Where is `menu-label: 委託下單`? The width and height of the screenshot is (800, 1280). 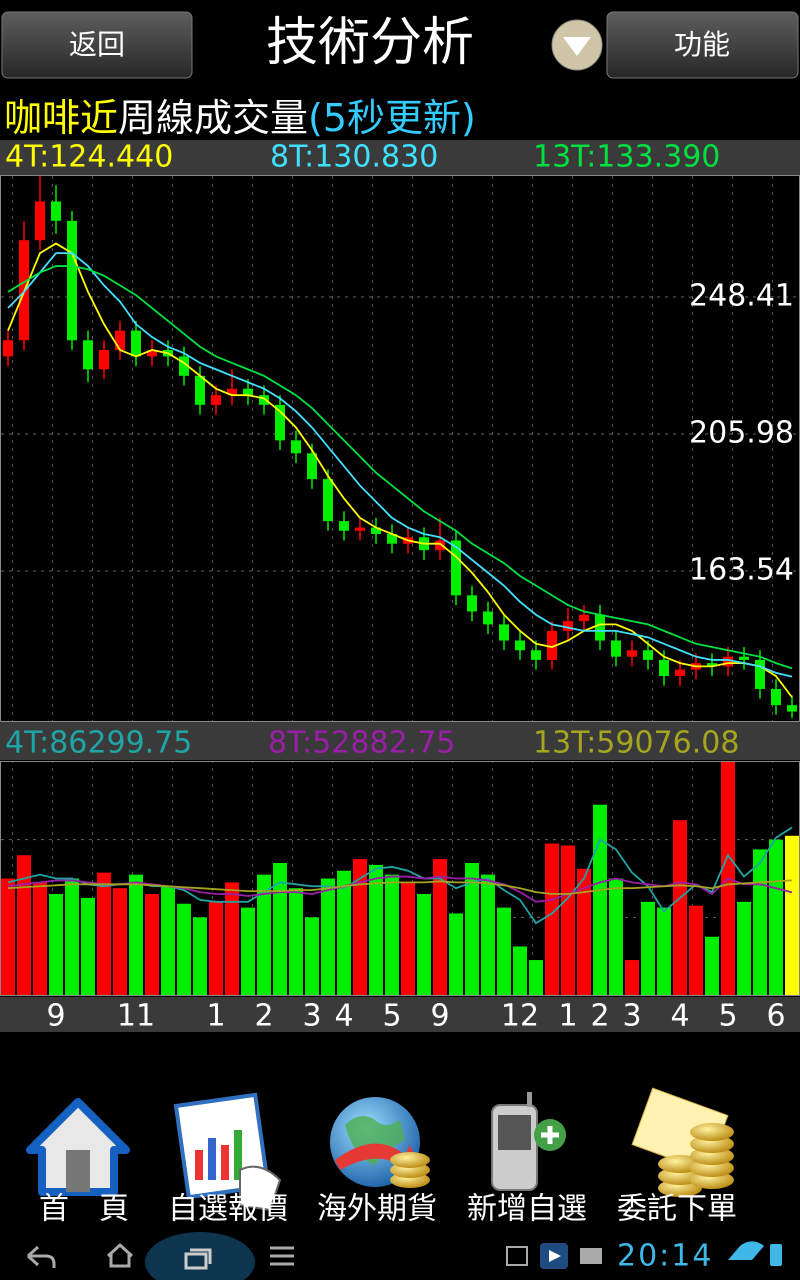 menu-label: 委託下單 is located at coordinates (677, 1209).